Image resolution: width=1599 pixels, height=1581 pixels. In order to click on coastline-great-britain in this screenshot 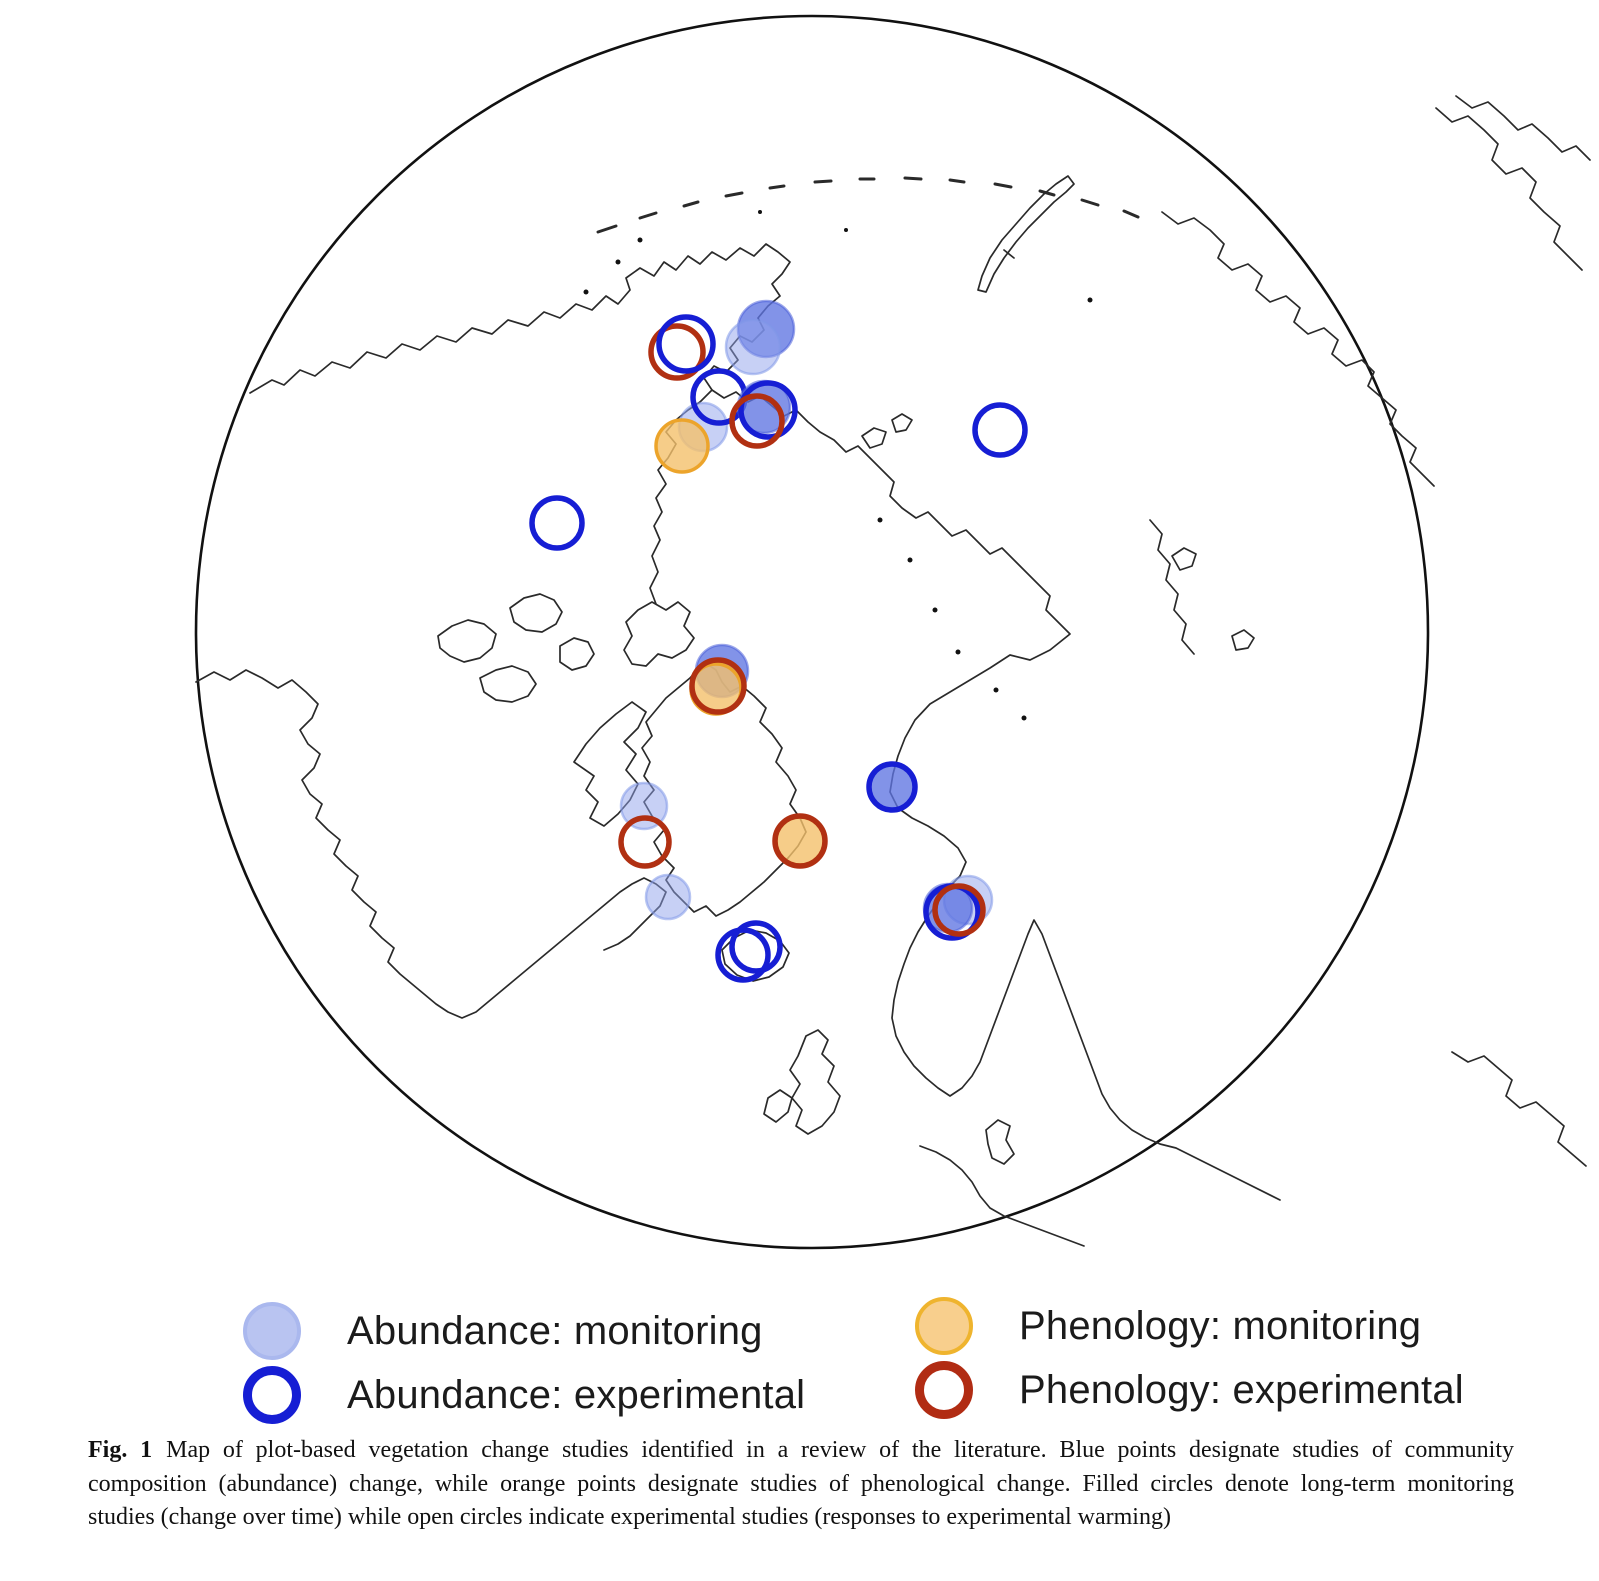, I will do `click(815, 1082)`.